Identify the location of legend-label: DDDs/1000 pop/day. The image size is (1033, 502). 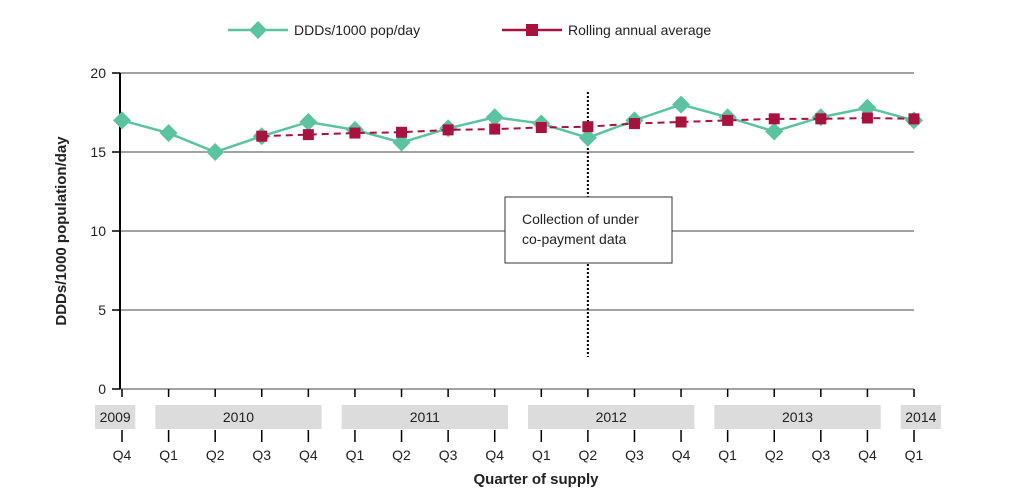
(357, 30).